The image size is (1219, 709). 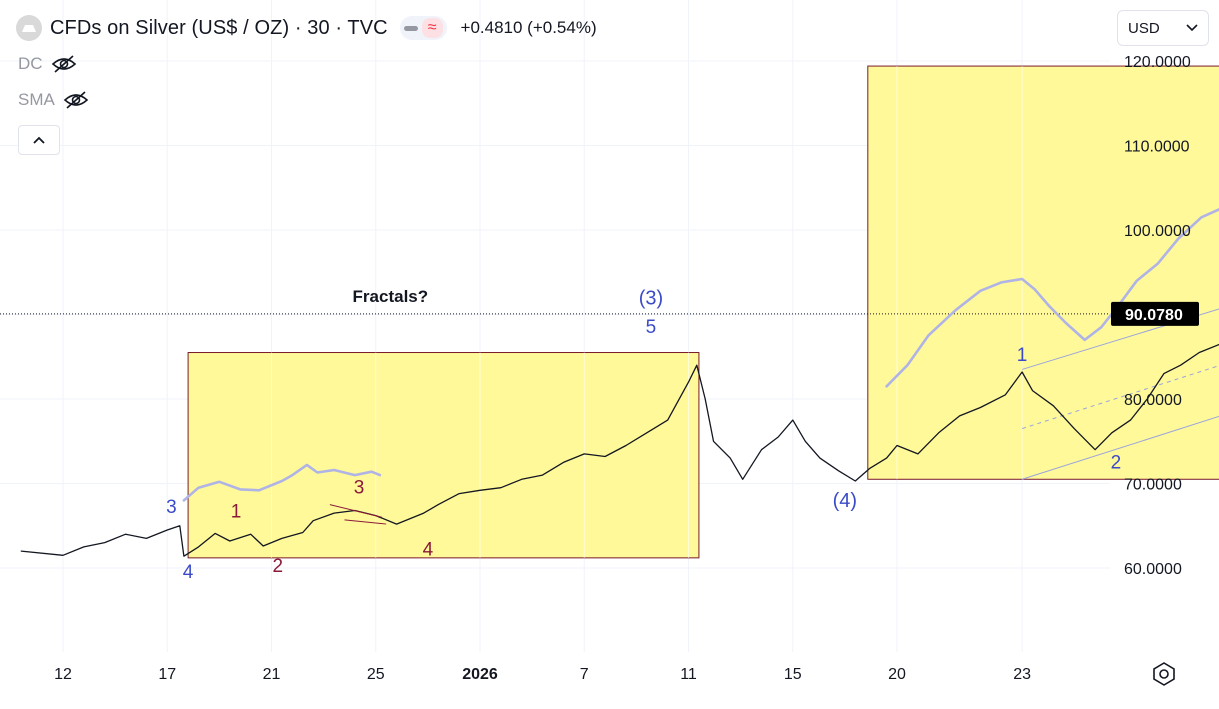 What do you see at coordinates (356, 511) in the screenshot?
I see `triangle-line-upper` at bounding box center [356, 511].